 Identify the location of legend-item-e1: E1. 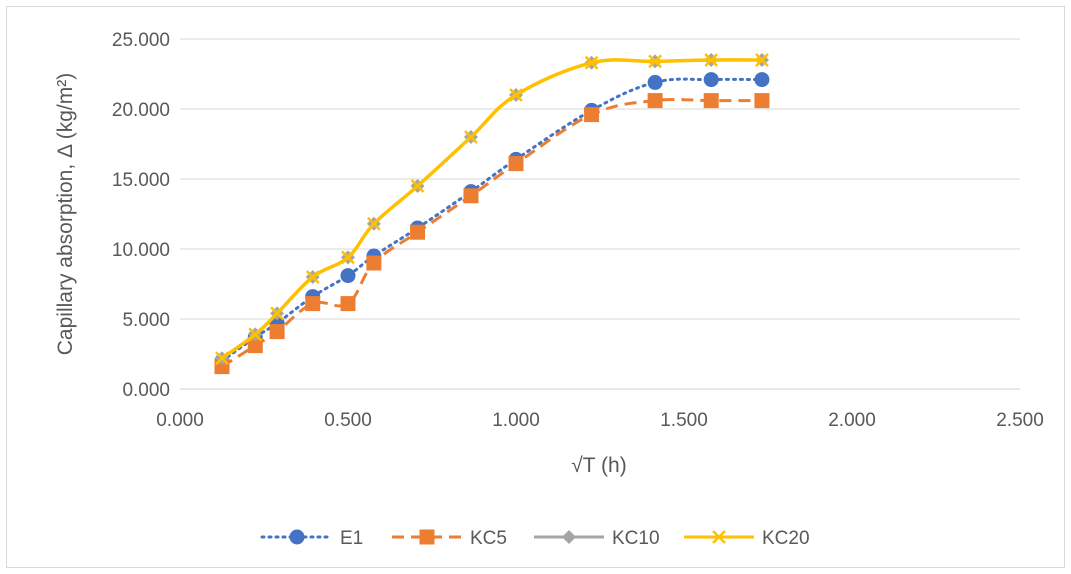
(311, 538).